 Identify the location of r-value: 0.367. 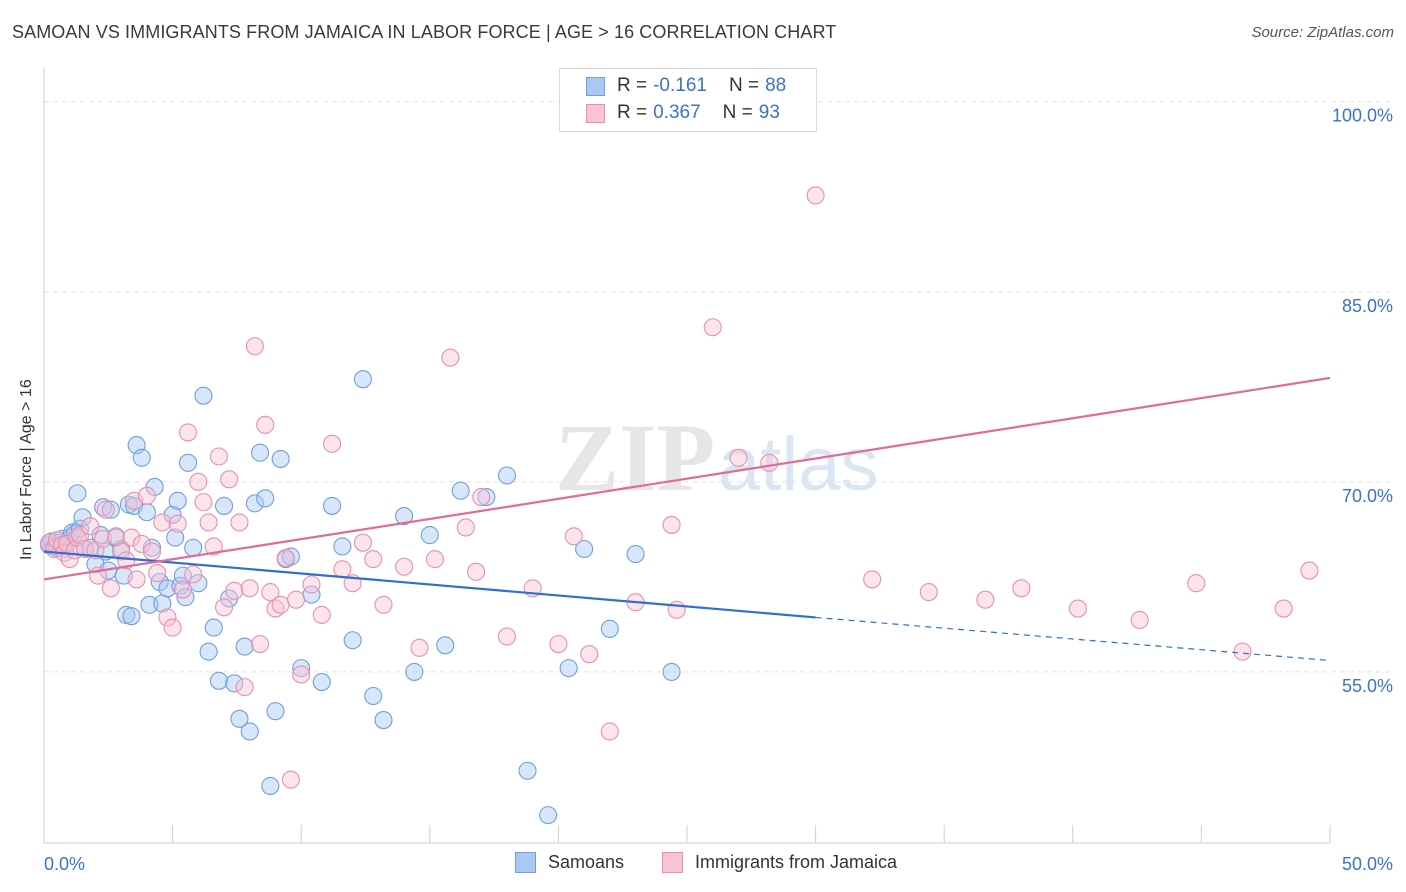
(677, 112).